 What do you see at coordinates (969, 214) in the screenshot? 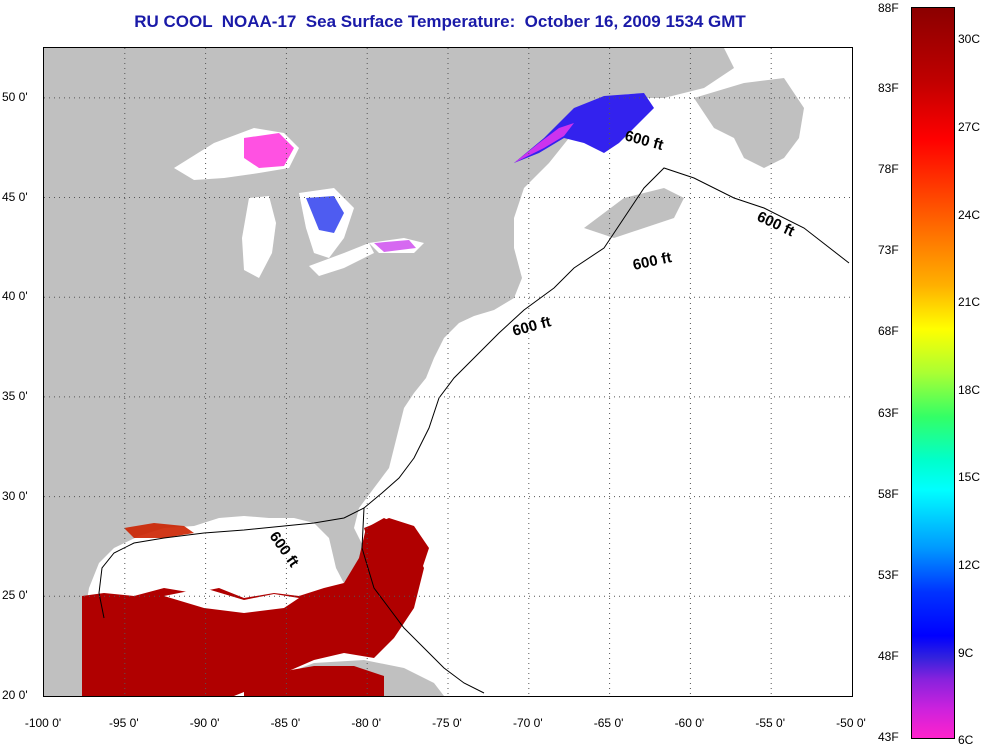
I see `colorbar-celsius-label: 24C` at bounding box center [969, 214].